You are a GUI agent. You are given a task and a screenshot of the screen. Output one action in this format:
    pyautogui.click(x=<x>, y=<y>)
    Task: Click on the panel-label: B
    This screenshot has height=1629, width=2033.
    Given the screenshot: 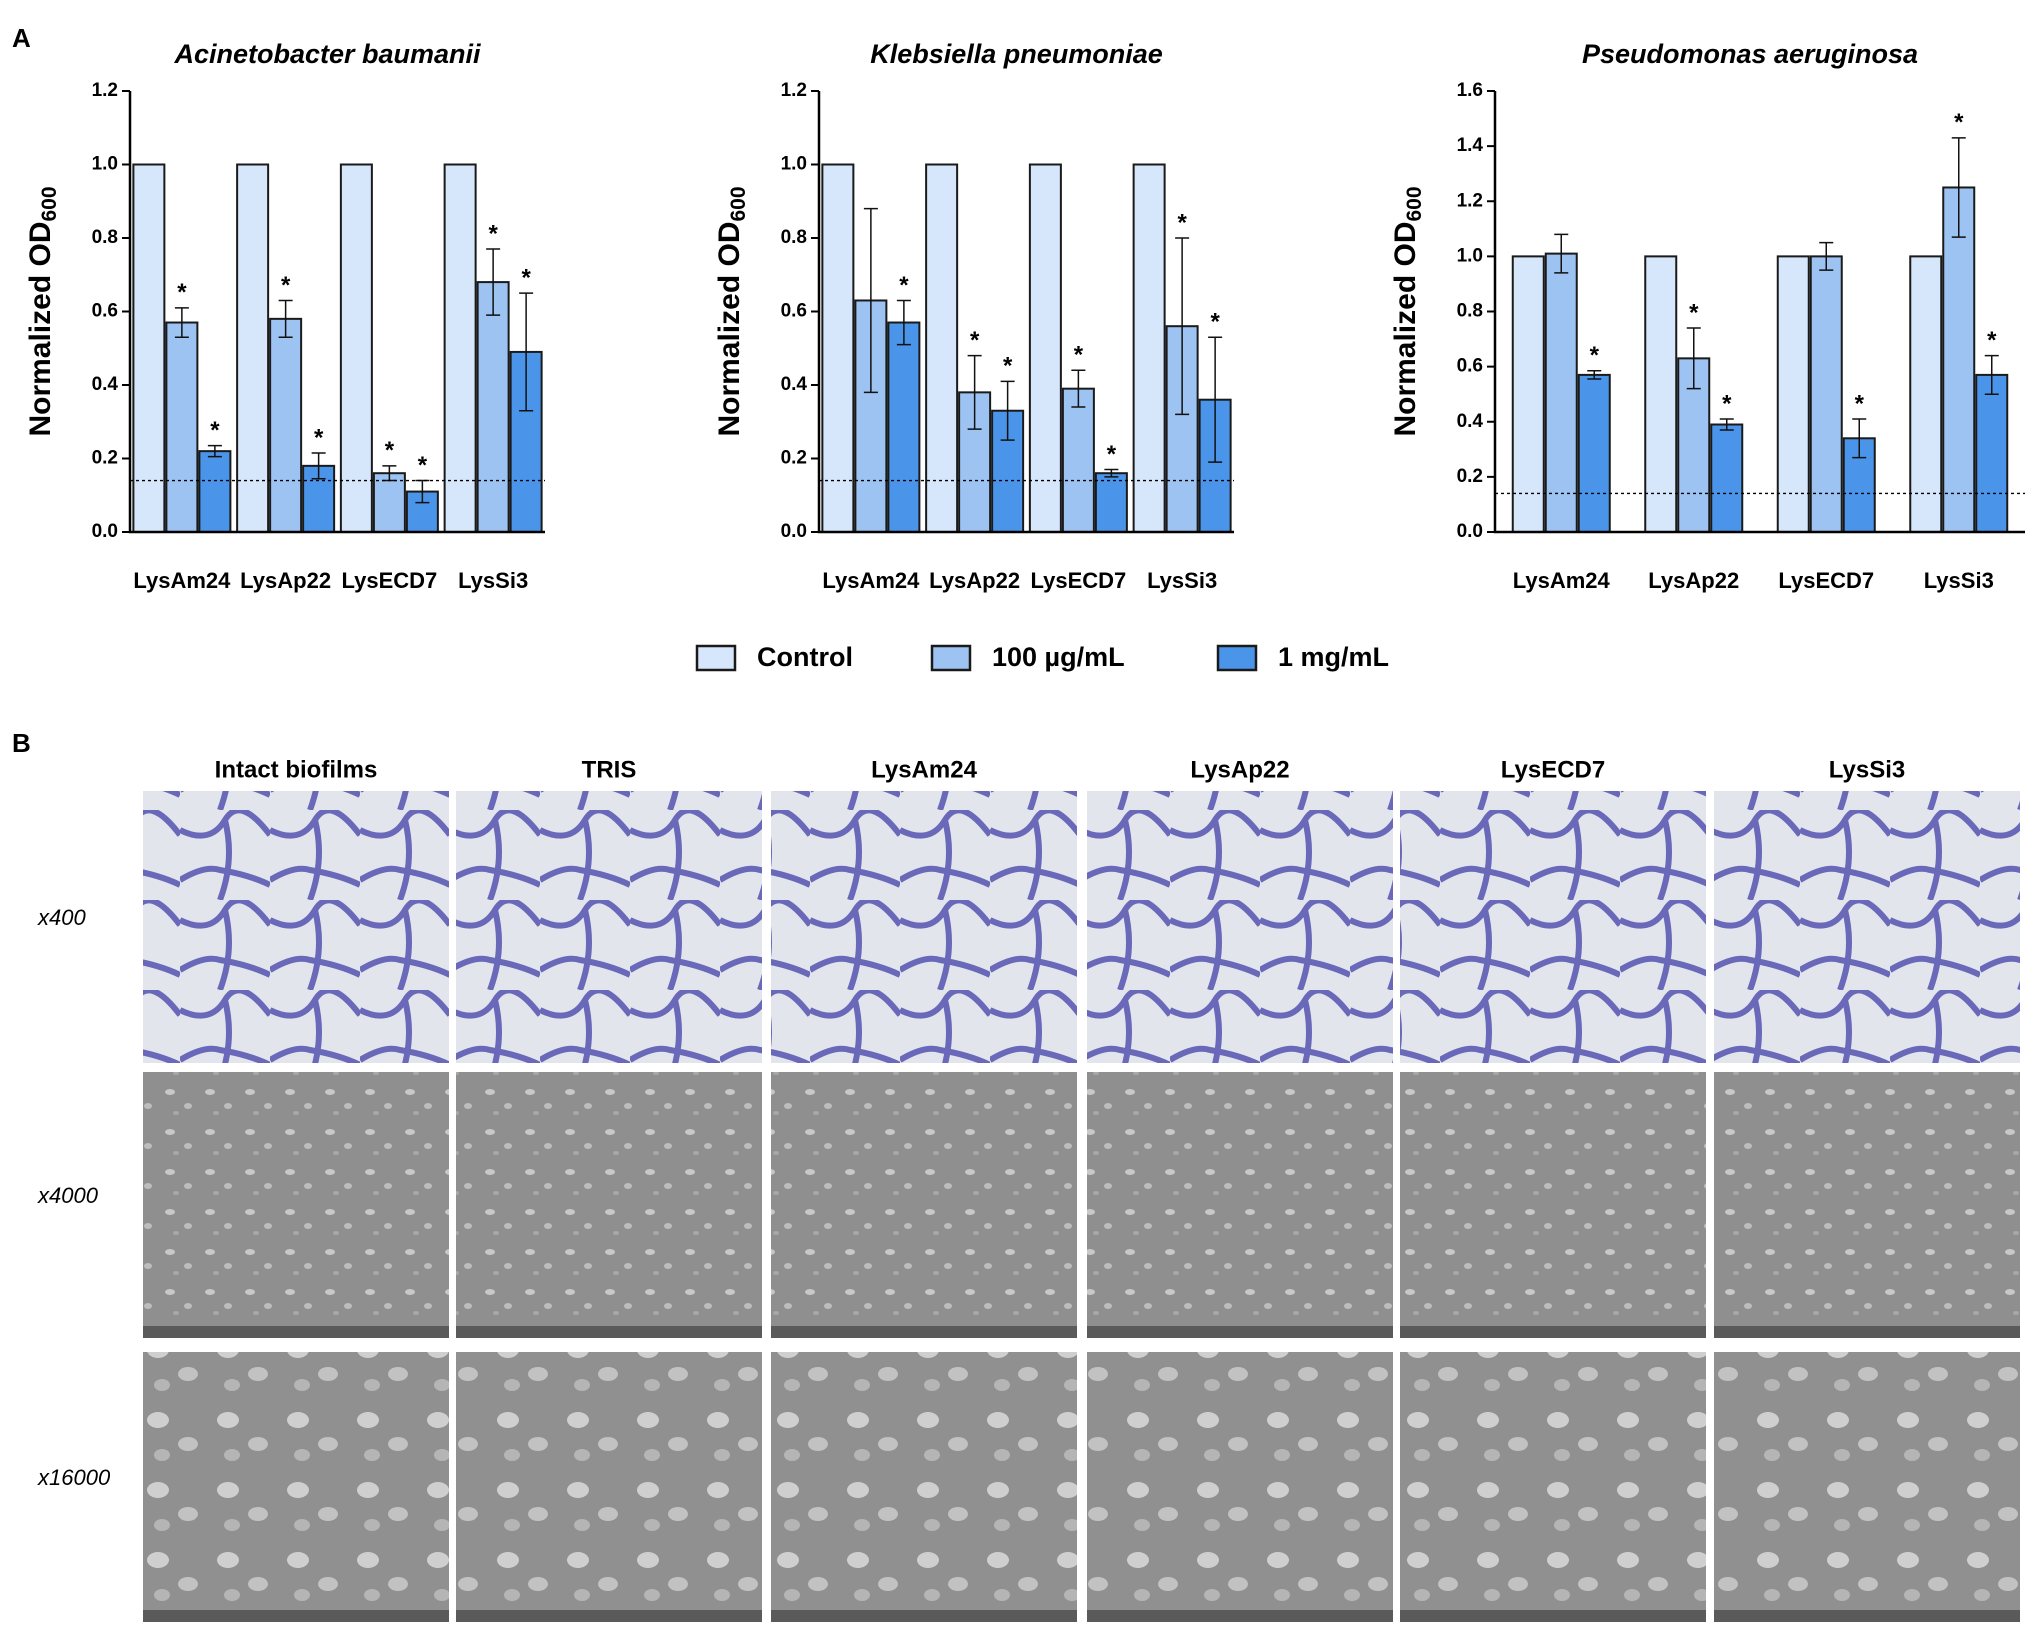 What is the action you would take?
    pyautogui.click(x=21, y=743)
    